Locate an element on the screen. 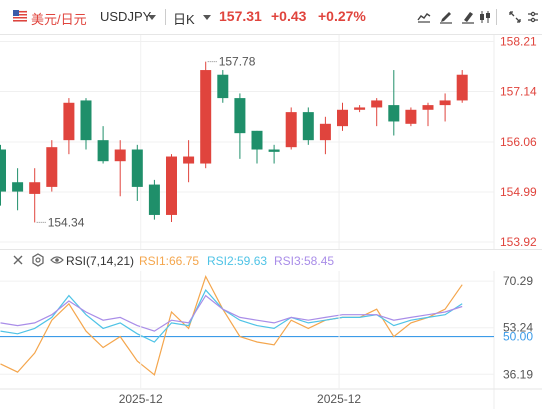 The image size is (542, 409). price-tick-label: 153.92 is located at coordinates (518, 242).